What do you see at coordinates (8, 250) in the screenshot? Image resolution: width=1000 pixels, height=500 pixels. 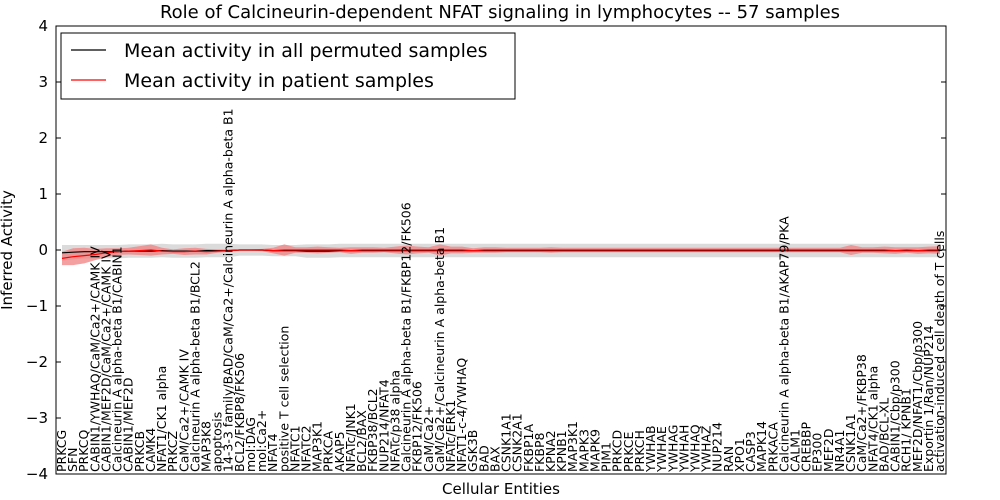 I see `y-axis-title: Inferred Activity` at bounding box center [8, 250].